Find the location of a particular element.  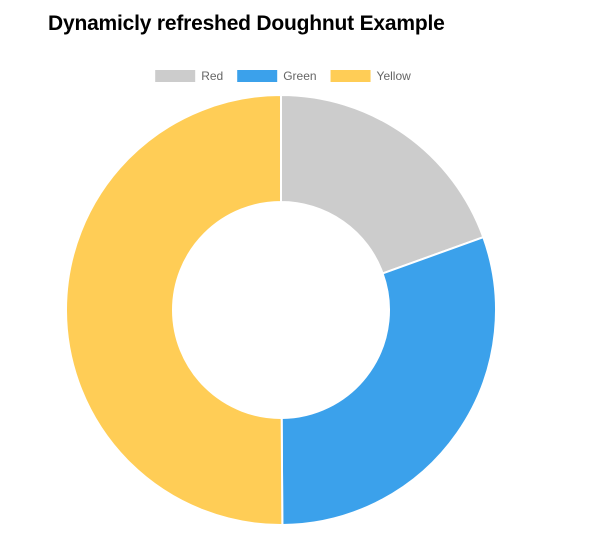

legend-item-yellow: Yellow is located at coordinates (371, 76).